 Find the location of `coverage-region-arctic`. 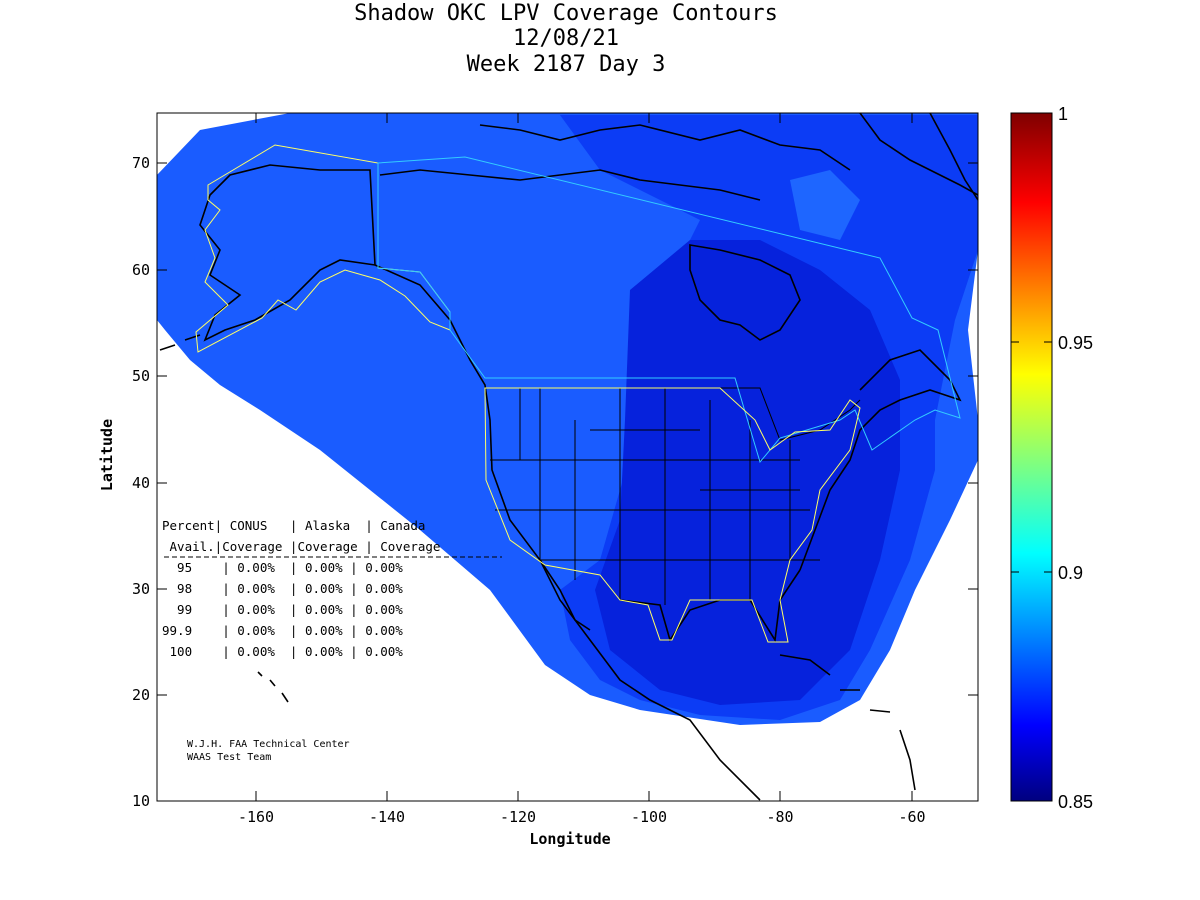

coverage-region-arctic is located at coordinates (825, 205).